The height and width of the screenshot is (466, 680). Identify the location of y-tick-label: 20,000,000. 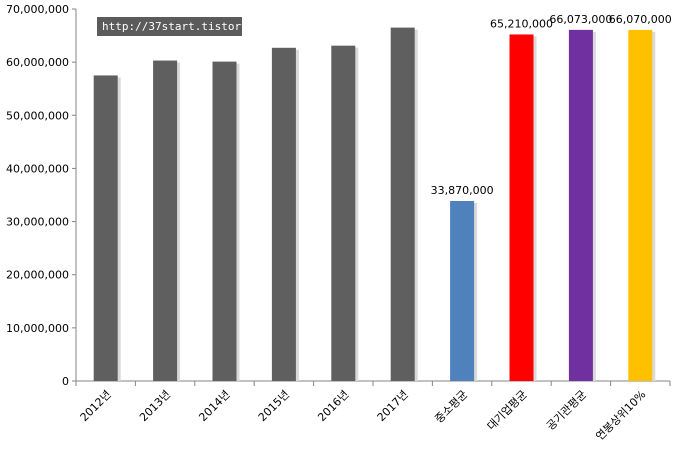
(37, 275).